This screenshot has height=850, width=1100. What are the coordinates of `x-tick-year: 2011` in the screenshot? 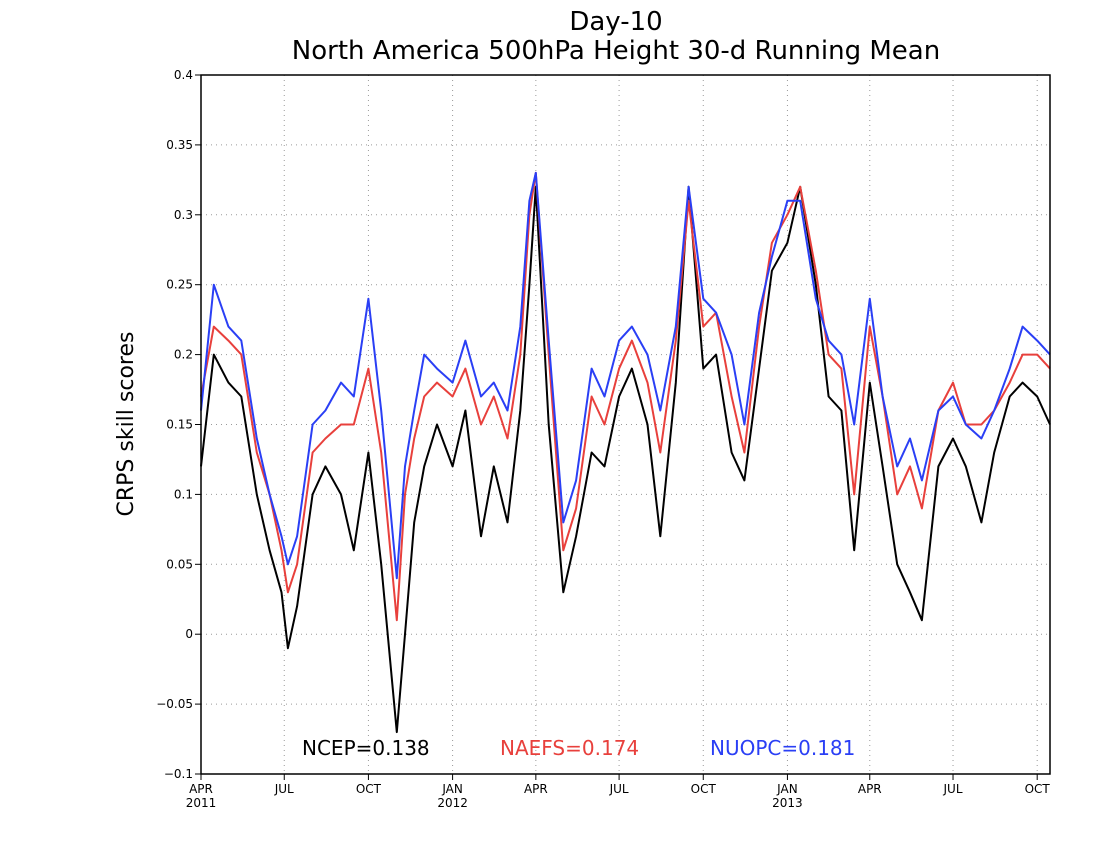 It's located at (201, 803).